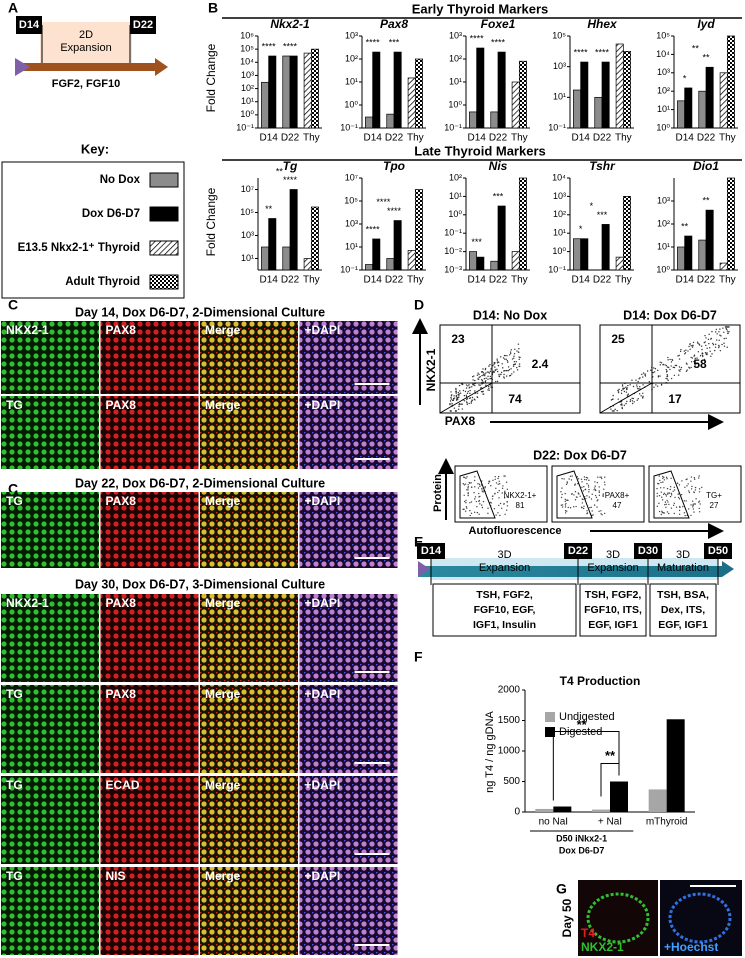  What do you see at coordinates (626, 398) in the screenshot?
I see `gate-line` at bounding box center [626, 398].